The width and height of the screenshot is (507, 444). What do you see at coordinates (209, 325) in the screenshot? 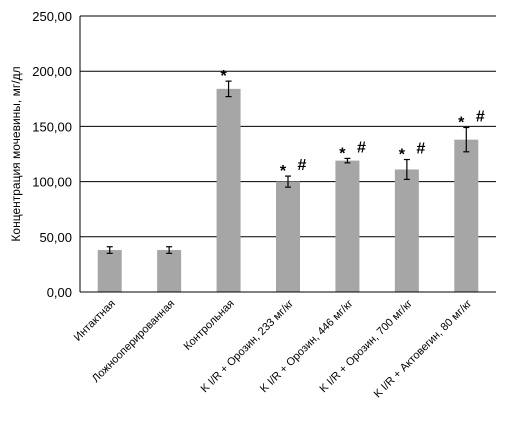
I see `x-tick-label: Контрольная` at bounding box center [209, 325].